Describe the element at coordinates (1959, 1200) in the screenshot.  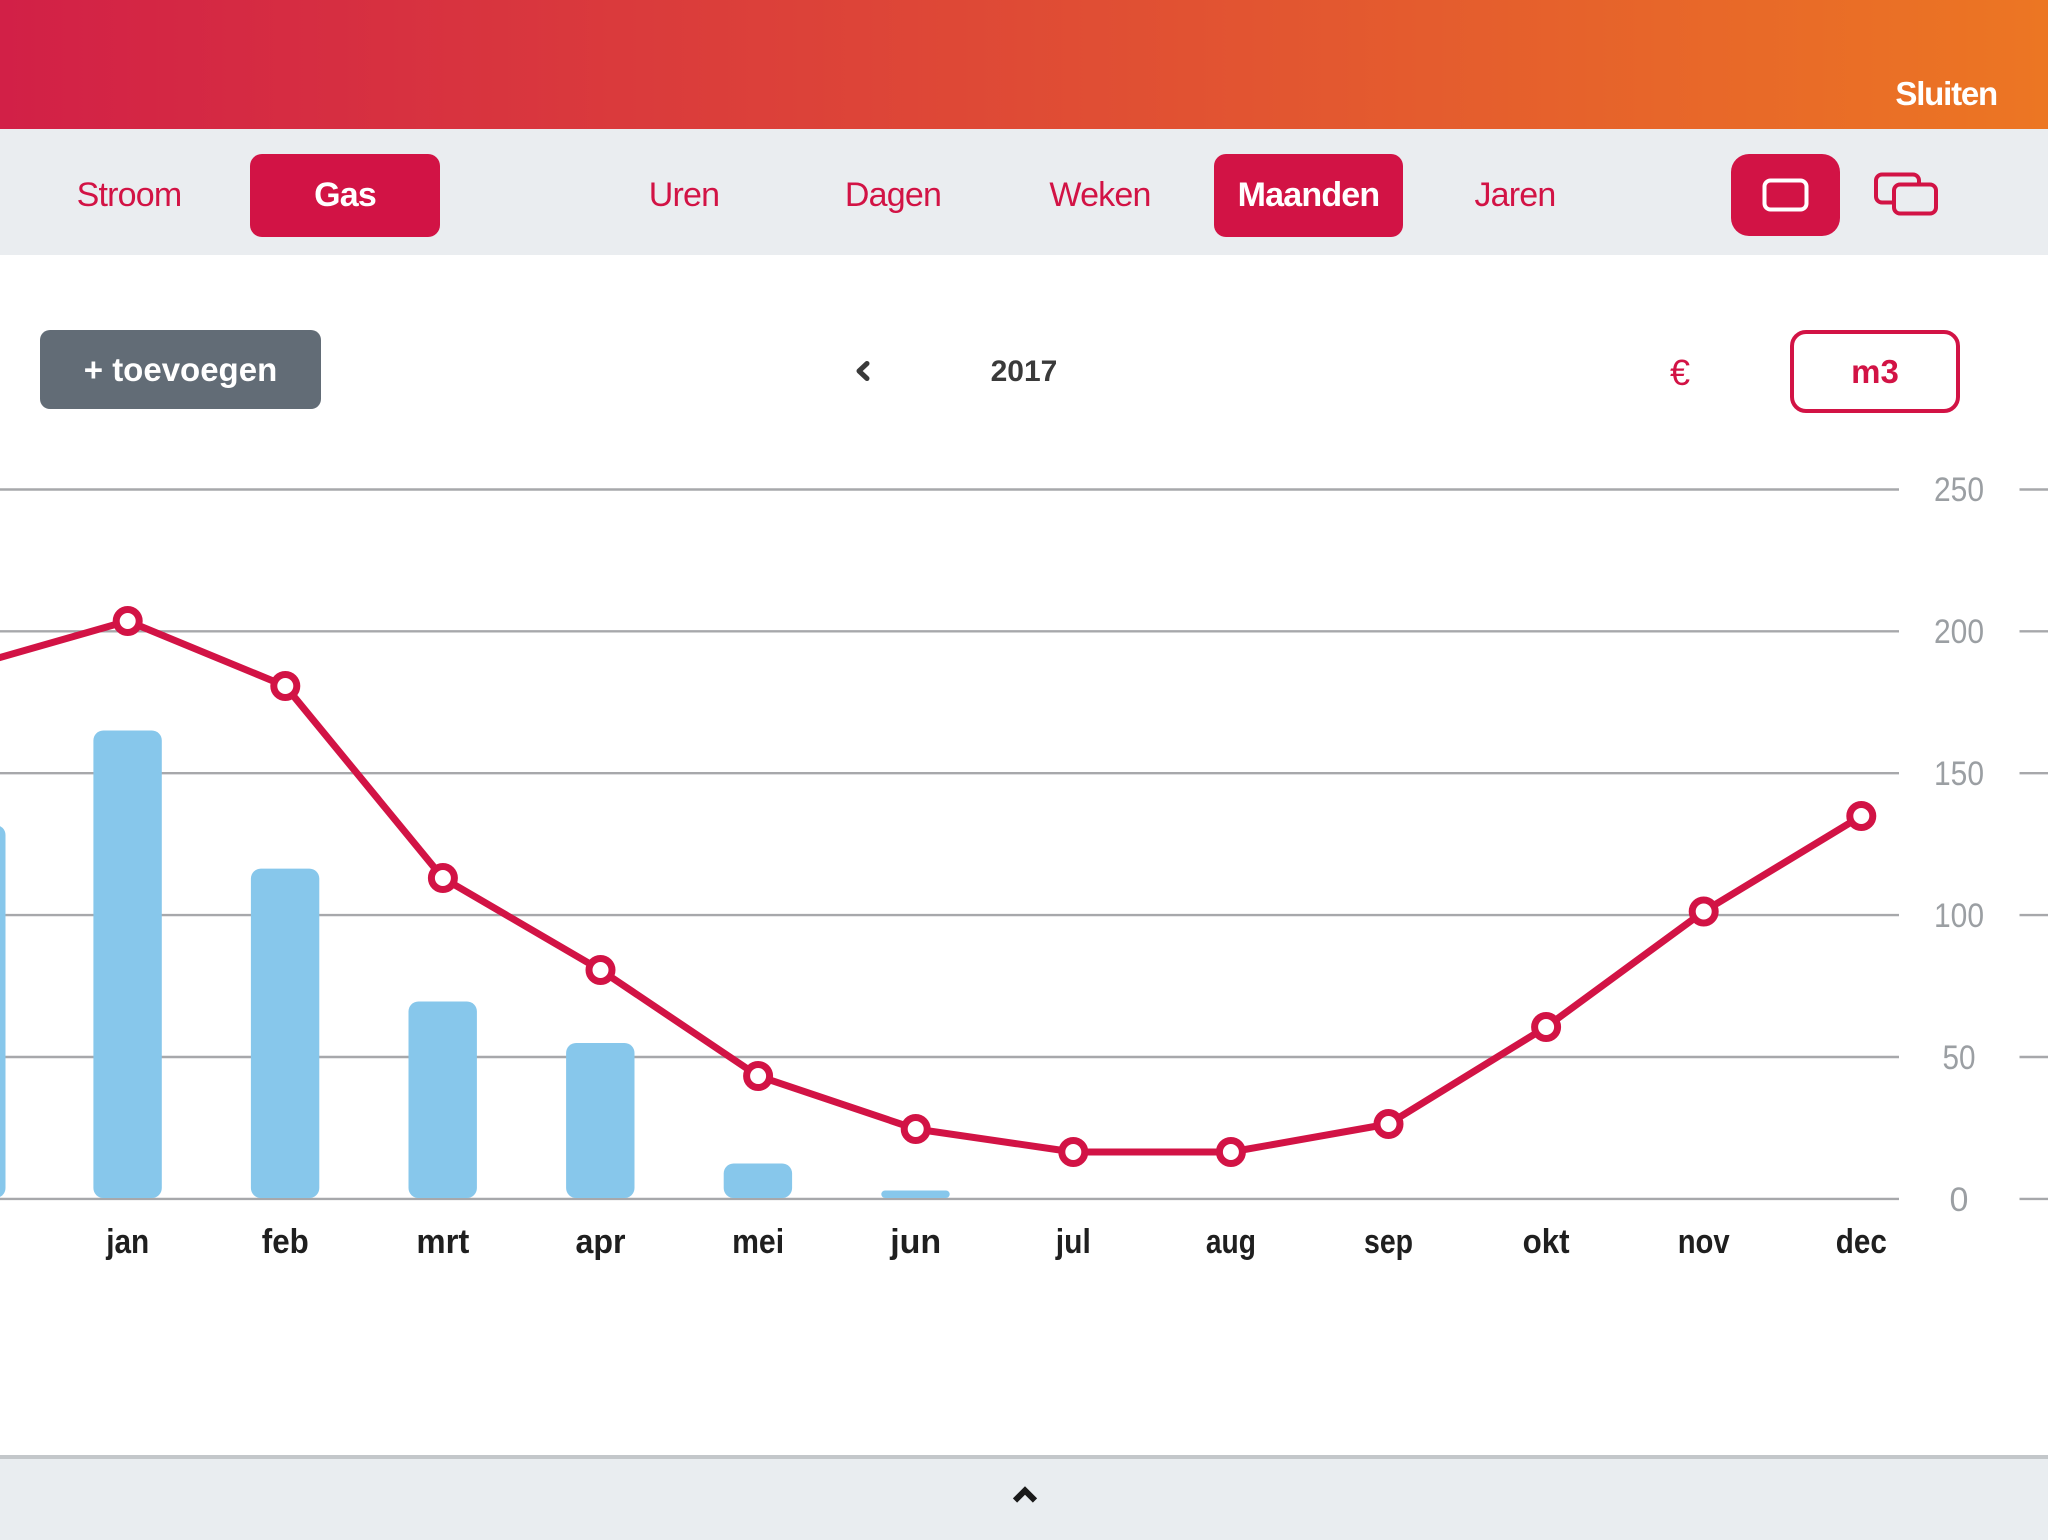
I see `svg-text: 0` at that location.